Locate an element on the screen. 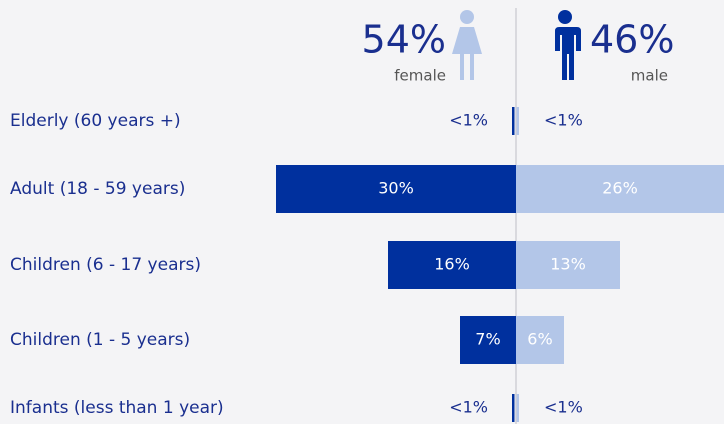 Image resolution: width=724 pixels, height=424 pixels. value-label: 6% is located at coordinates (539, 339).